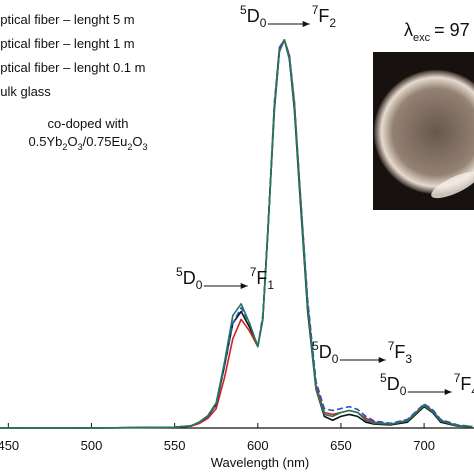 This screenshot has height=474, width=474. Describe the element at coordinates (72, 67) in the screenshot. I see `legend-label: optical fiber – lenght 0.1 m` at that location.